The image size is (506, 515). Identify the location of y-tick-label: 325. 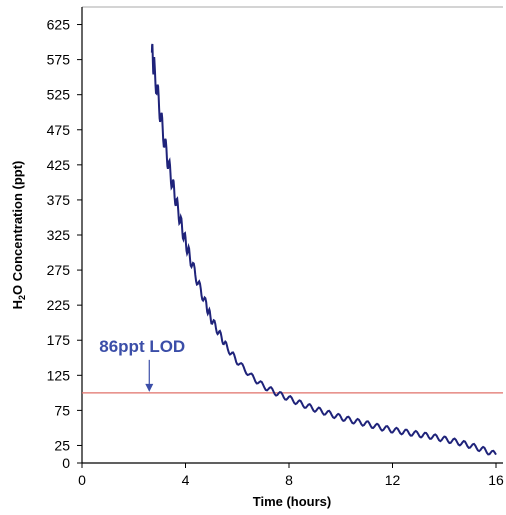
(59, 235).